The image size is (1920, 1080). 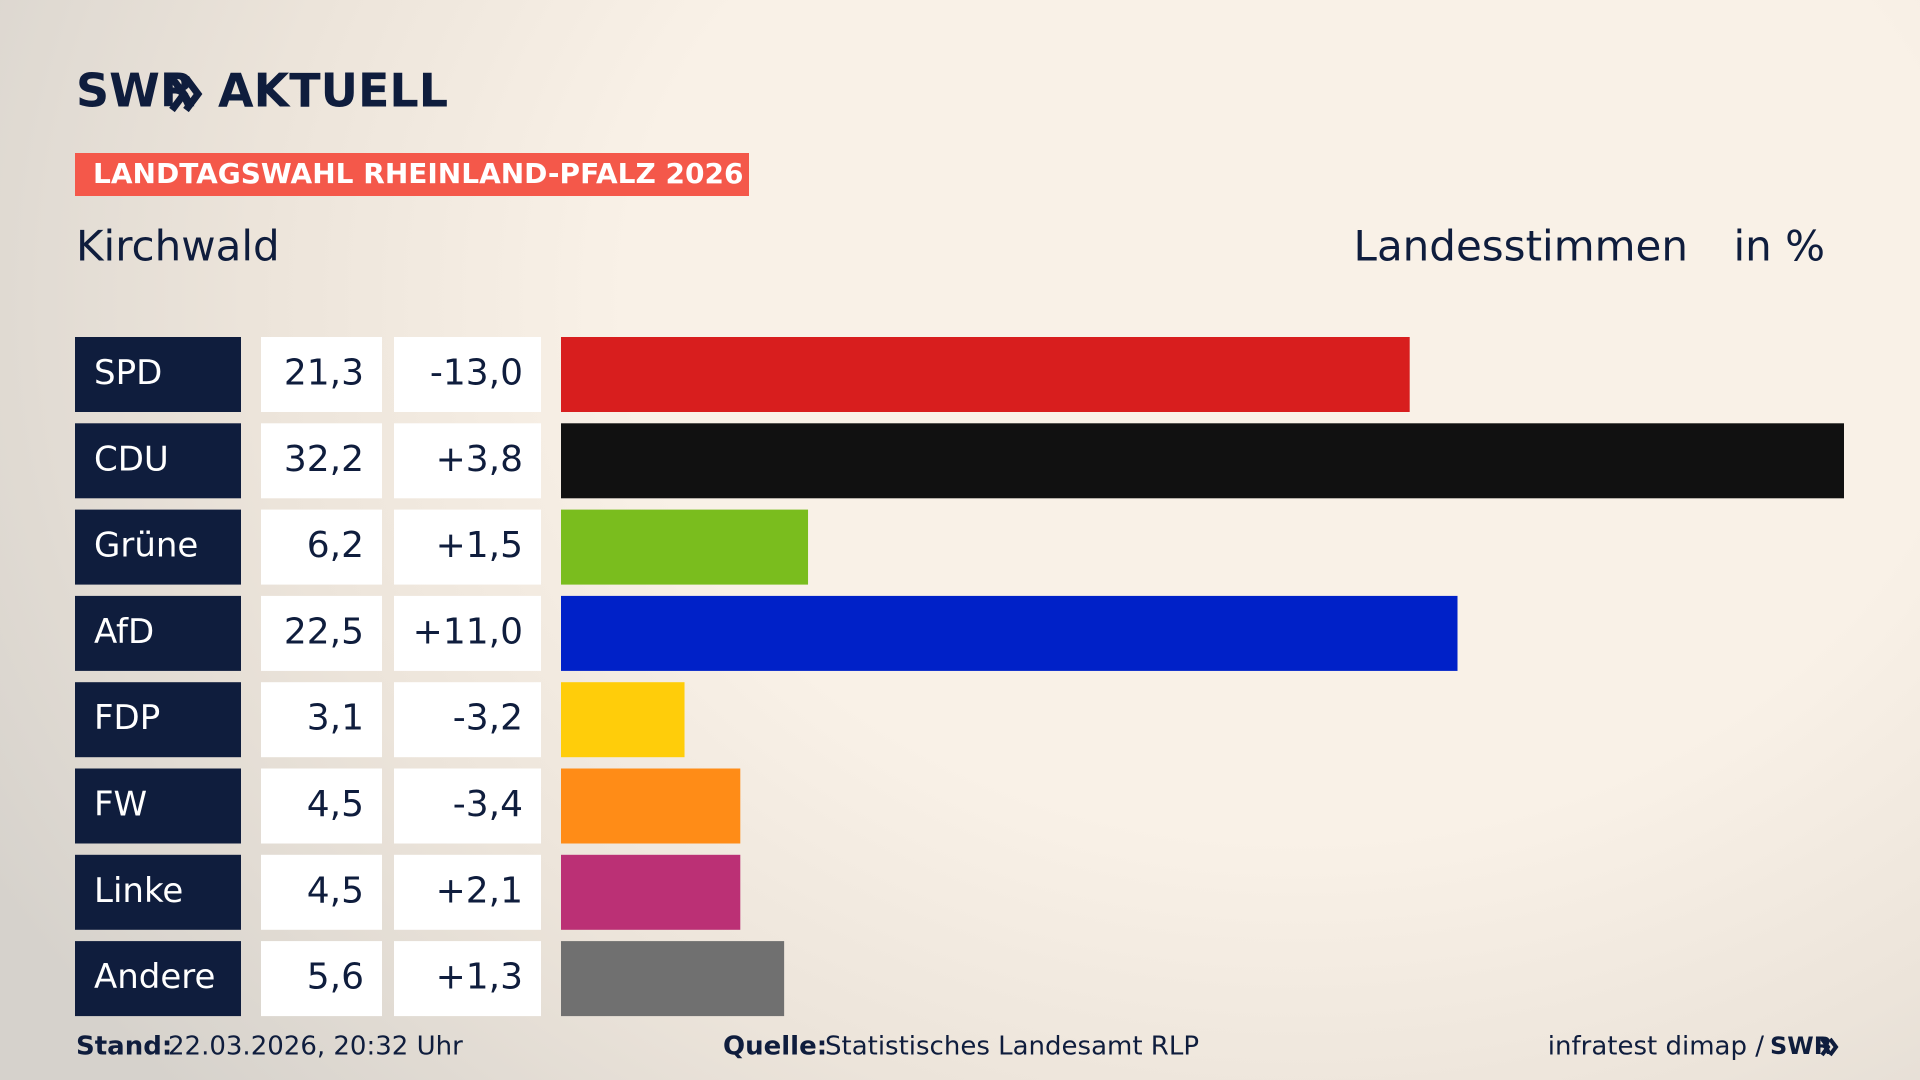 I want to click on party-label: Linke, so click(x=138, y=891).